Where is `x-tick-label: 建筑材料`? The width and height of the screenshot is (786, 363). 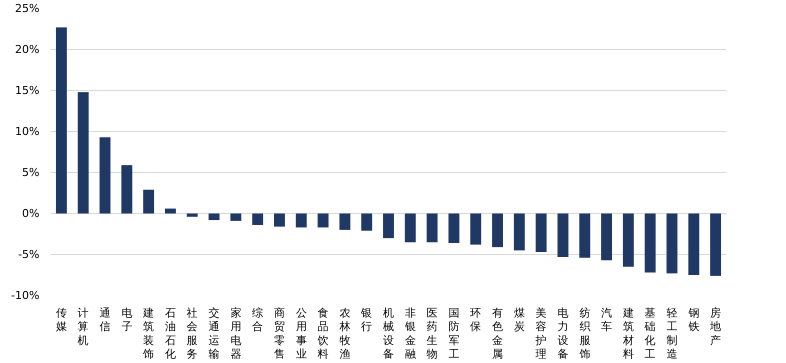 x-tick-label: 建筑材料 is located at coordinates (628, 333).